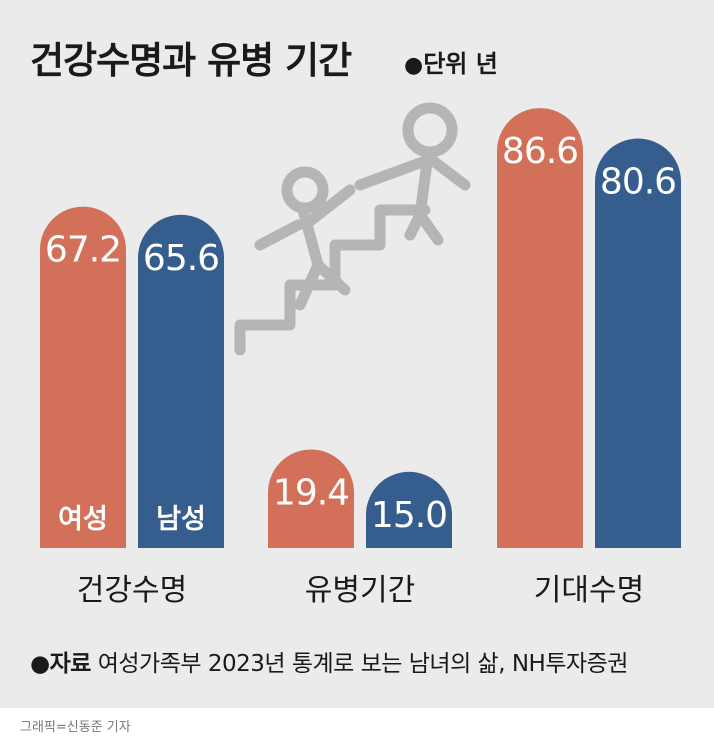  Describe the element at coordinates (83, 250) in the screenshot. I see `value-label: 67.2` at that location.